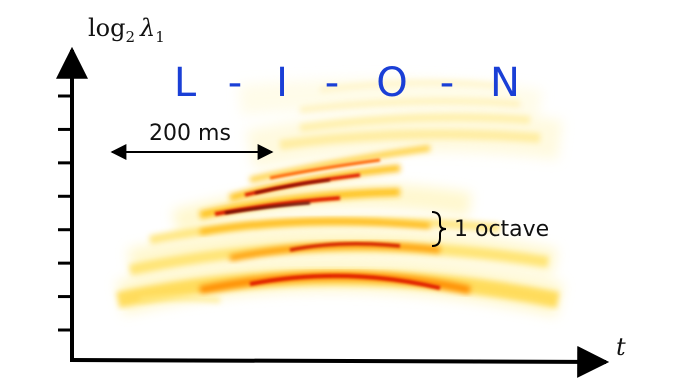 This screenshot has height=384, width=685. What do you see at coordinates (439, 229) in the screenshot?
I see `octave-brace` at bounding box center [439, 229].